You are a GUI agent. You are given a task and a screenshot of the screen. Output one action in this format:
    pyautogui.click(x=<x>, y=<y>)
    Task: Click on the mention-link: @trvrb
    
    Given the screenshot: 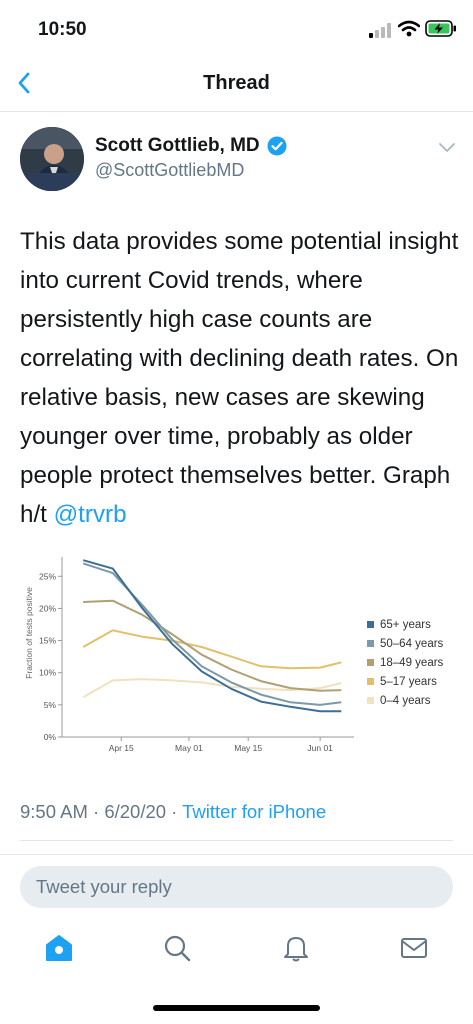 What is the action you would take?
    pyautogui.click(x=90, y=514)
    